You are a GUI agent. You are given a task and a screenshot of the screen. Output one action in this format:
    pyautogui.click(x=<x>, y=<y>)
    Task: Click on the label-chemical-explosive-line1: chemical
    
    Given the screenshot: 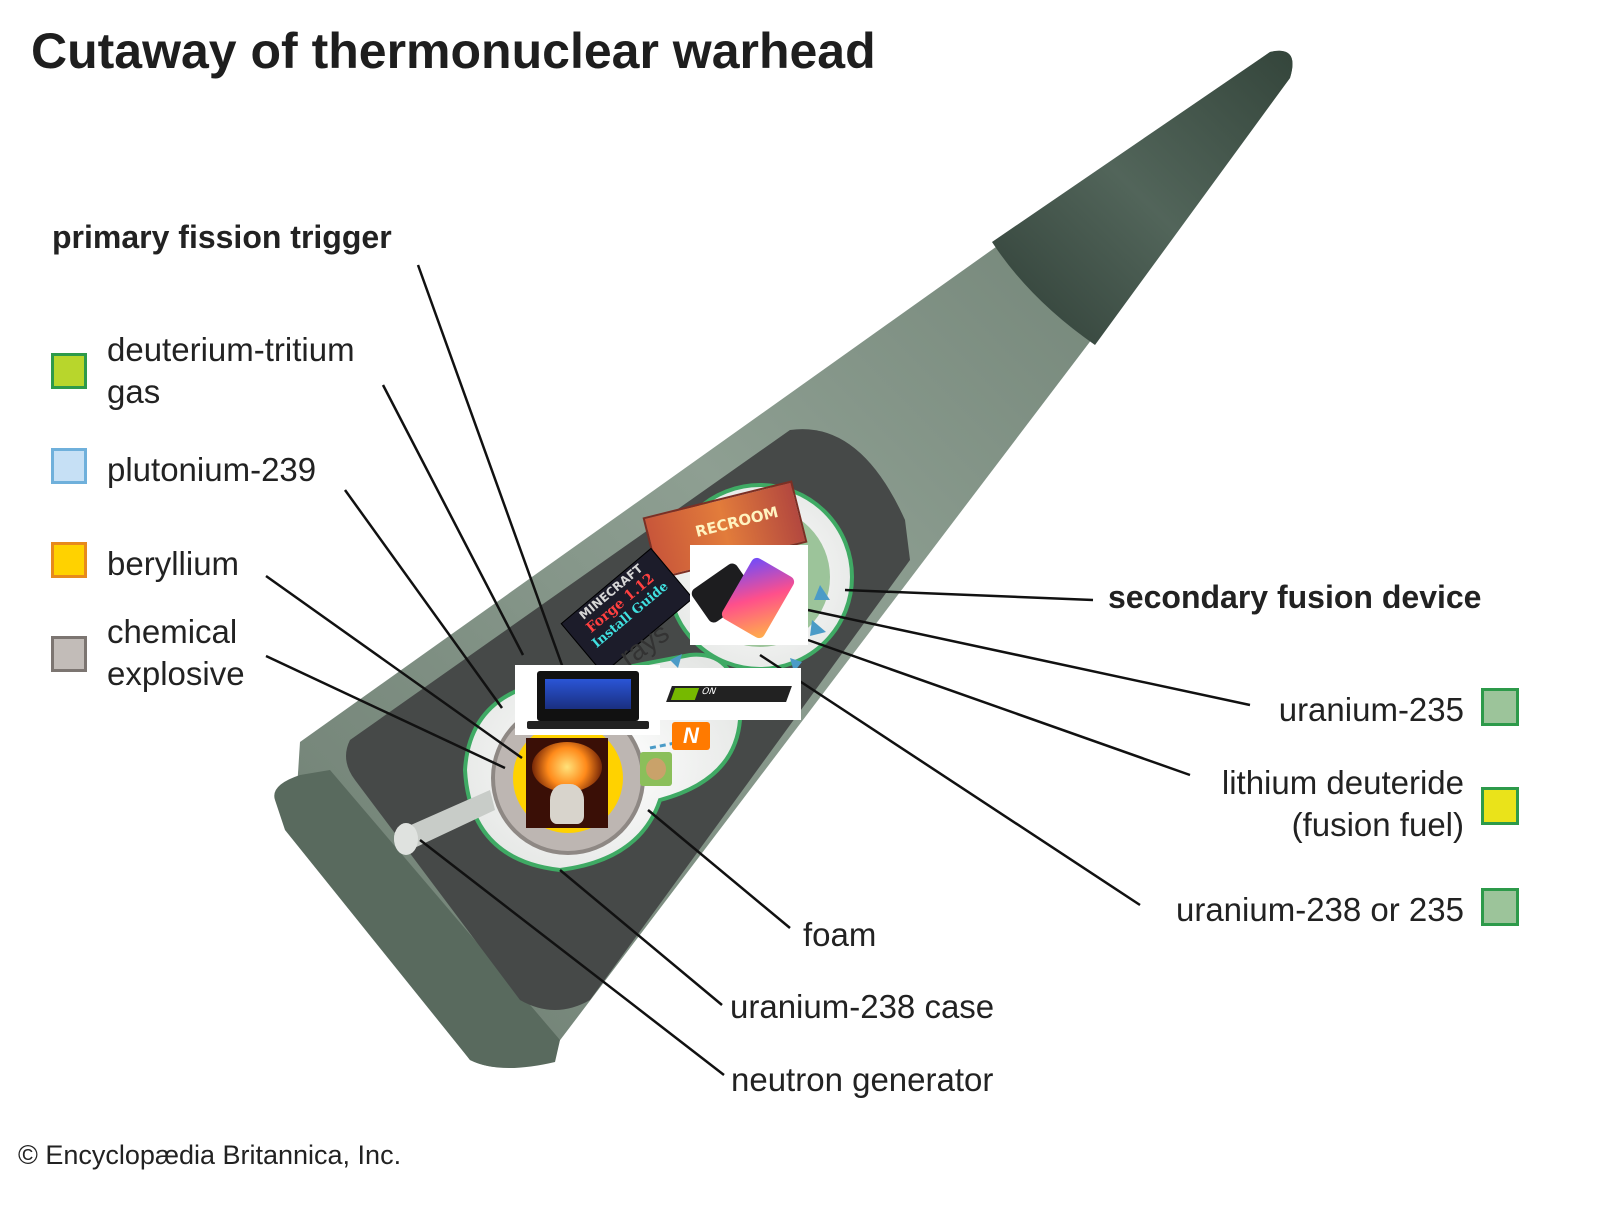 What is the action you would take?
    pyautogui.click(x=172, y=631)
    